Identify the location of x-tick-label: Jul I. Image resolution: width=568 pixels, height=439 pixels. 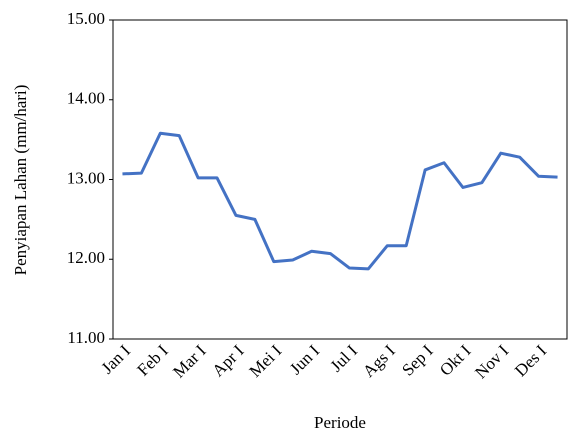
(344, 358).